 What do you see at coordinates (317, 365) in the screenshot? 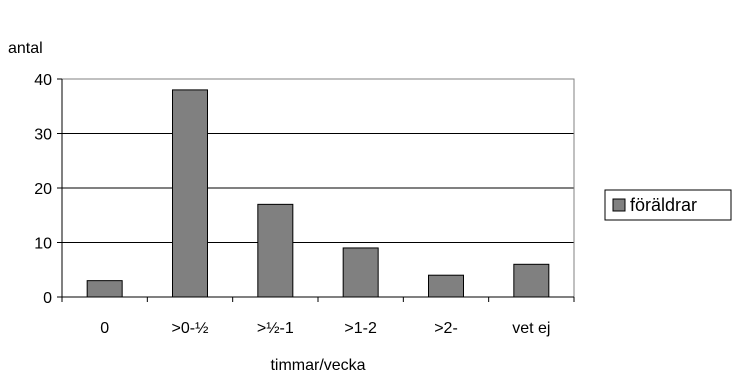
I see `x-axis-label: timmar/vecka` at bounding box center [317, 365].